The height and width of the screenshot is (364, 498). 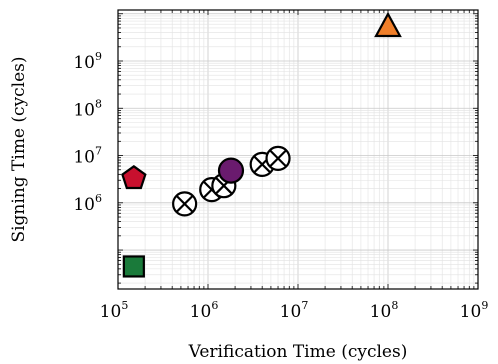 What do you see at coordinates (134, 177) in the screenshot?
I see `pentagon-point` at bounding box center [134, 177].